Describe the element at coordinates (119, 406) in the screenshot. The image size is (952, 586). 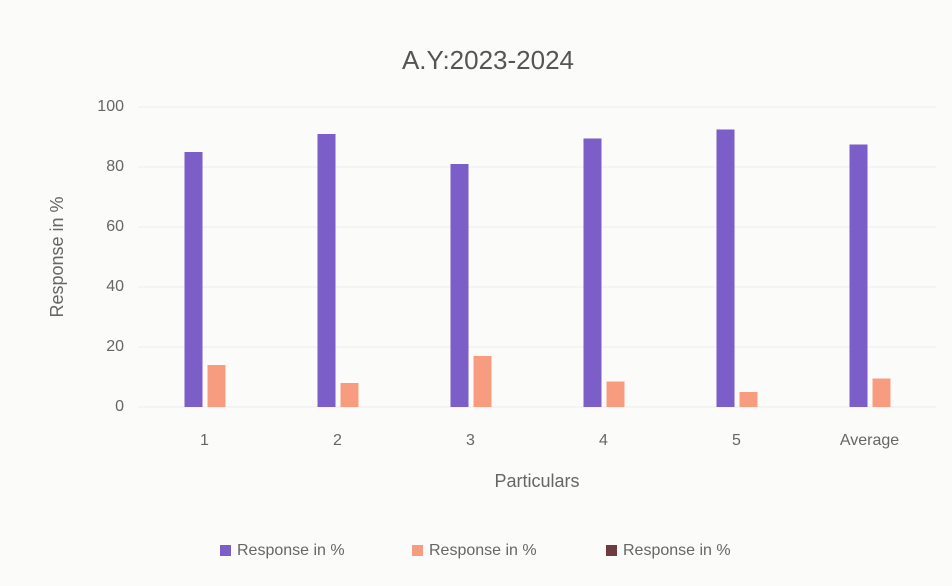
I see `y-tick-label: 0` at that location.